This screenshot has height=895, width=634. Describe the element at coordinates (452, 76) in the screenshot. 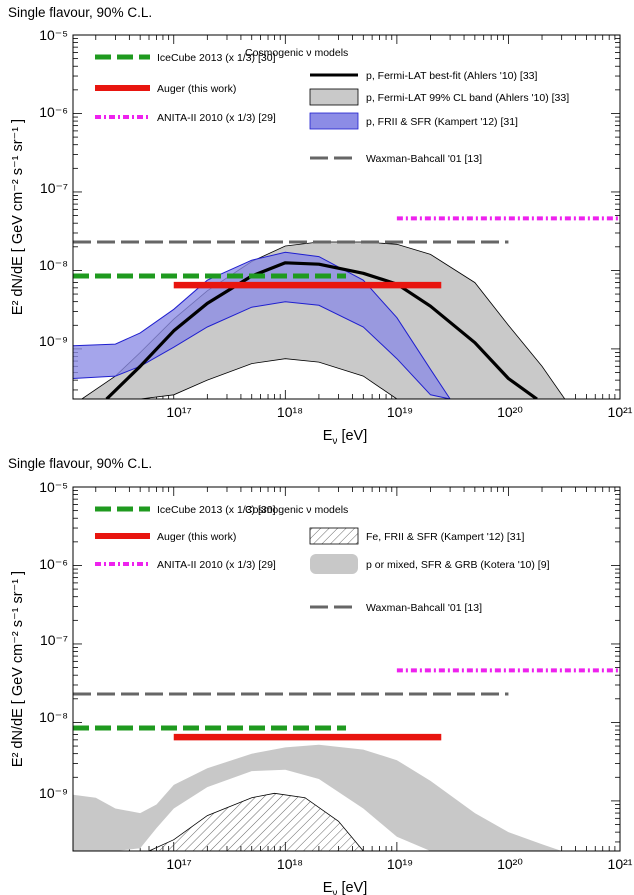

I see `legend-label: p, Fermi-LAT best-fit (Ahlers '10) [33]` at that location.